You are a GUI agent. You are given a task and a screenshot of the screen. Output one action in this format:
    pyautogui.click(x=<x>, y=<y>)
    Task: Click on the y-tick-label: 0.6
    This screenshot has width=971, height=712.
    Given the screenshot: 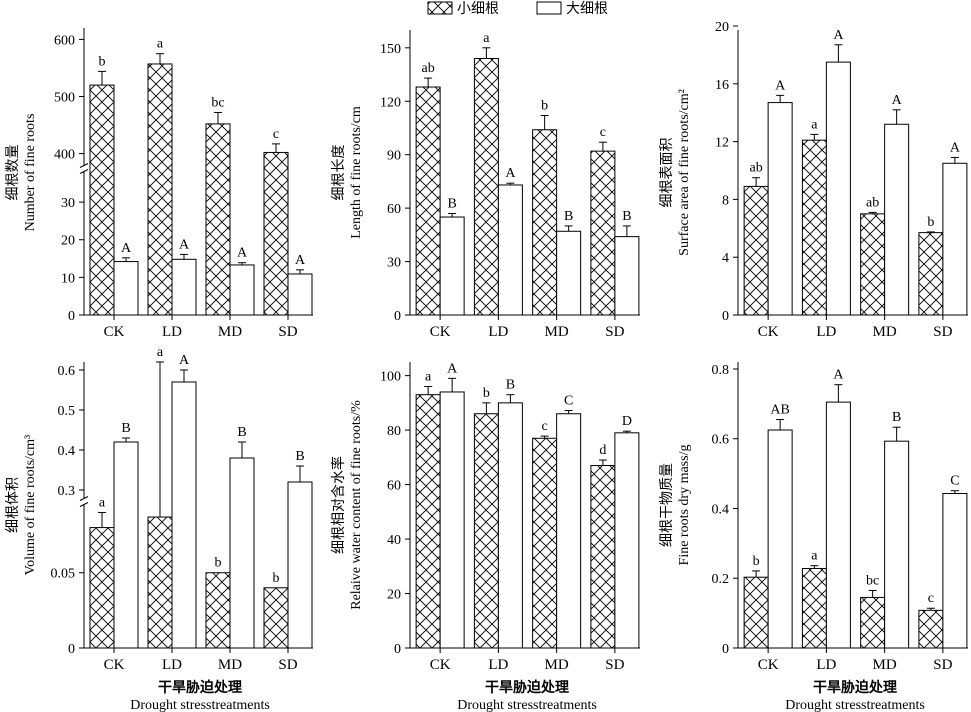 What is the action you would take?
    pyautogui.click(x=67, y=371)
    